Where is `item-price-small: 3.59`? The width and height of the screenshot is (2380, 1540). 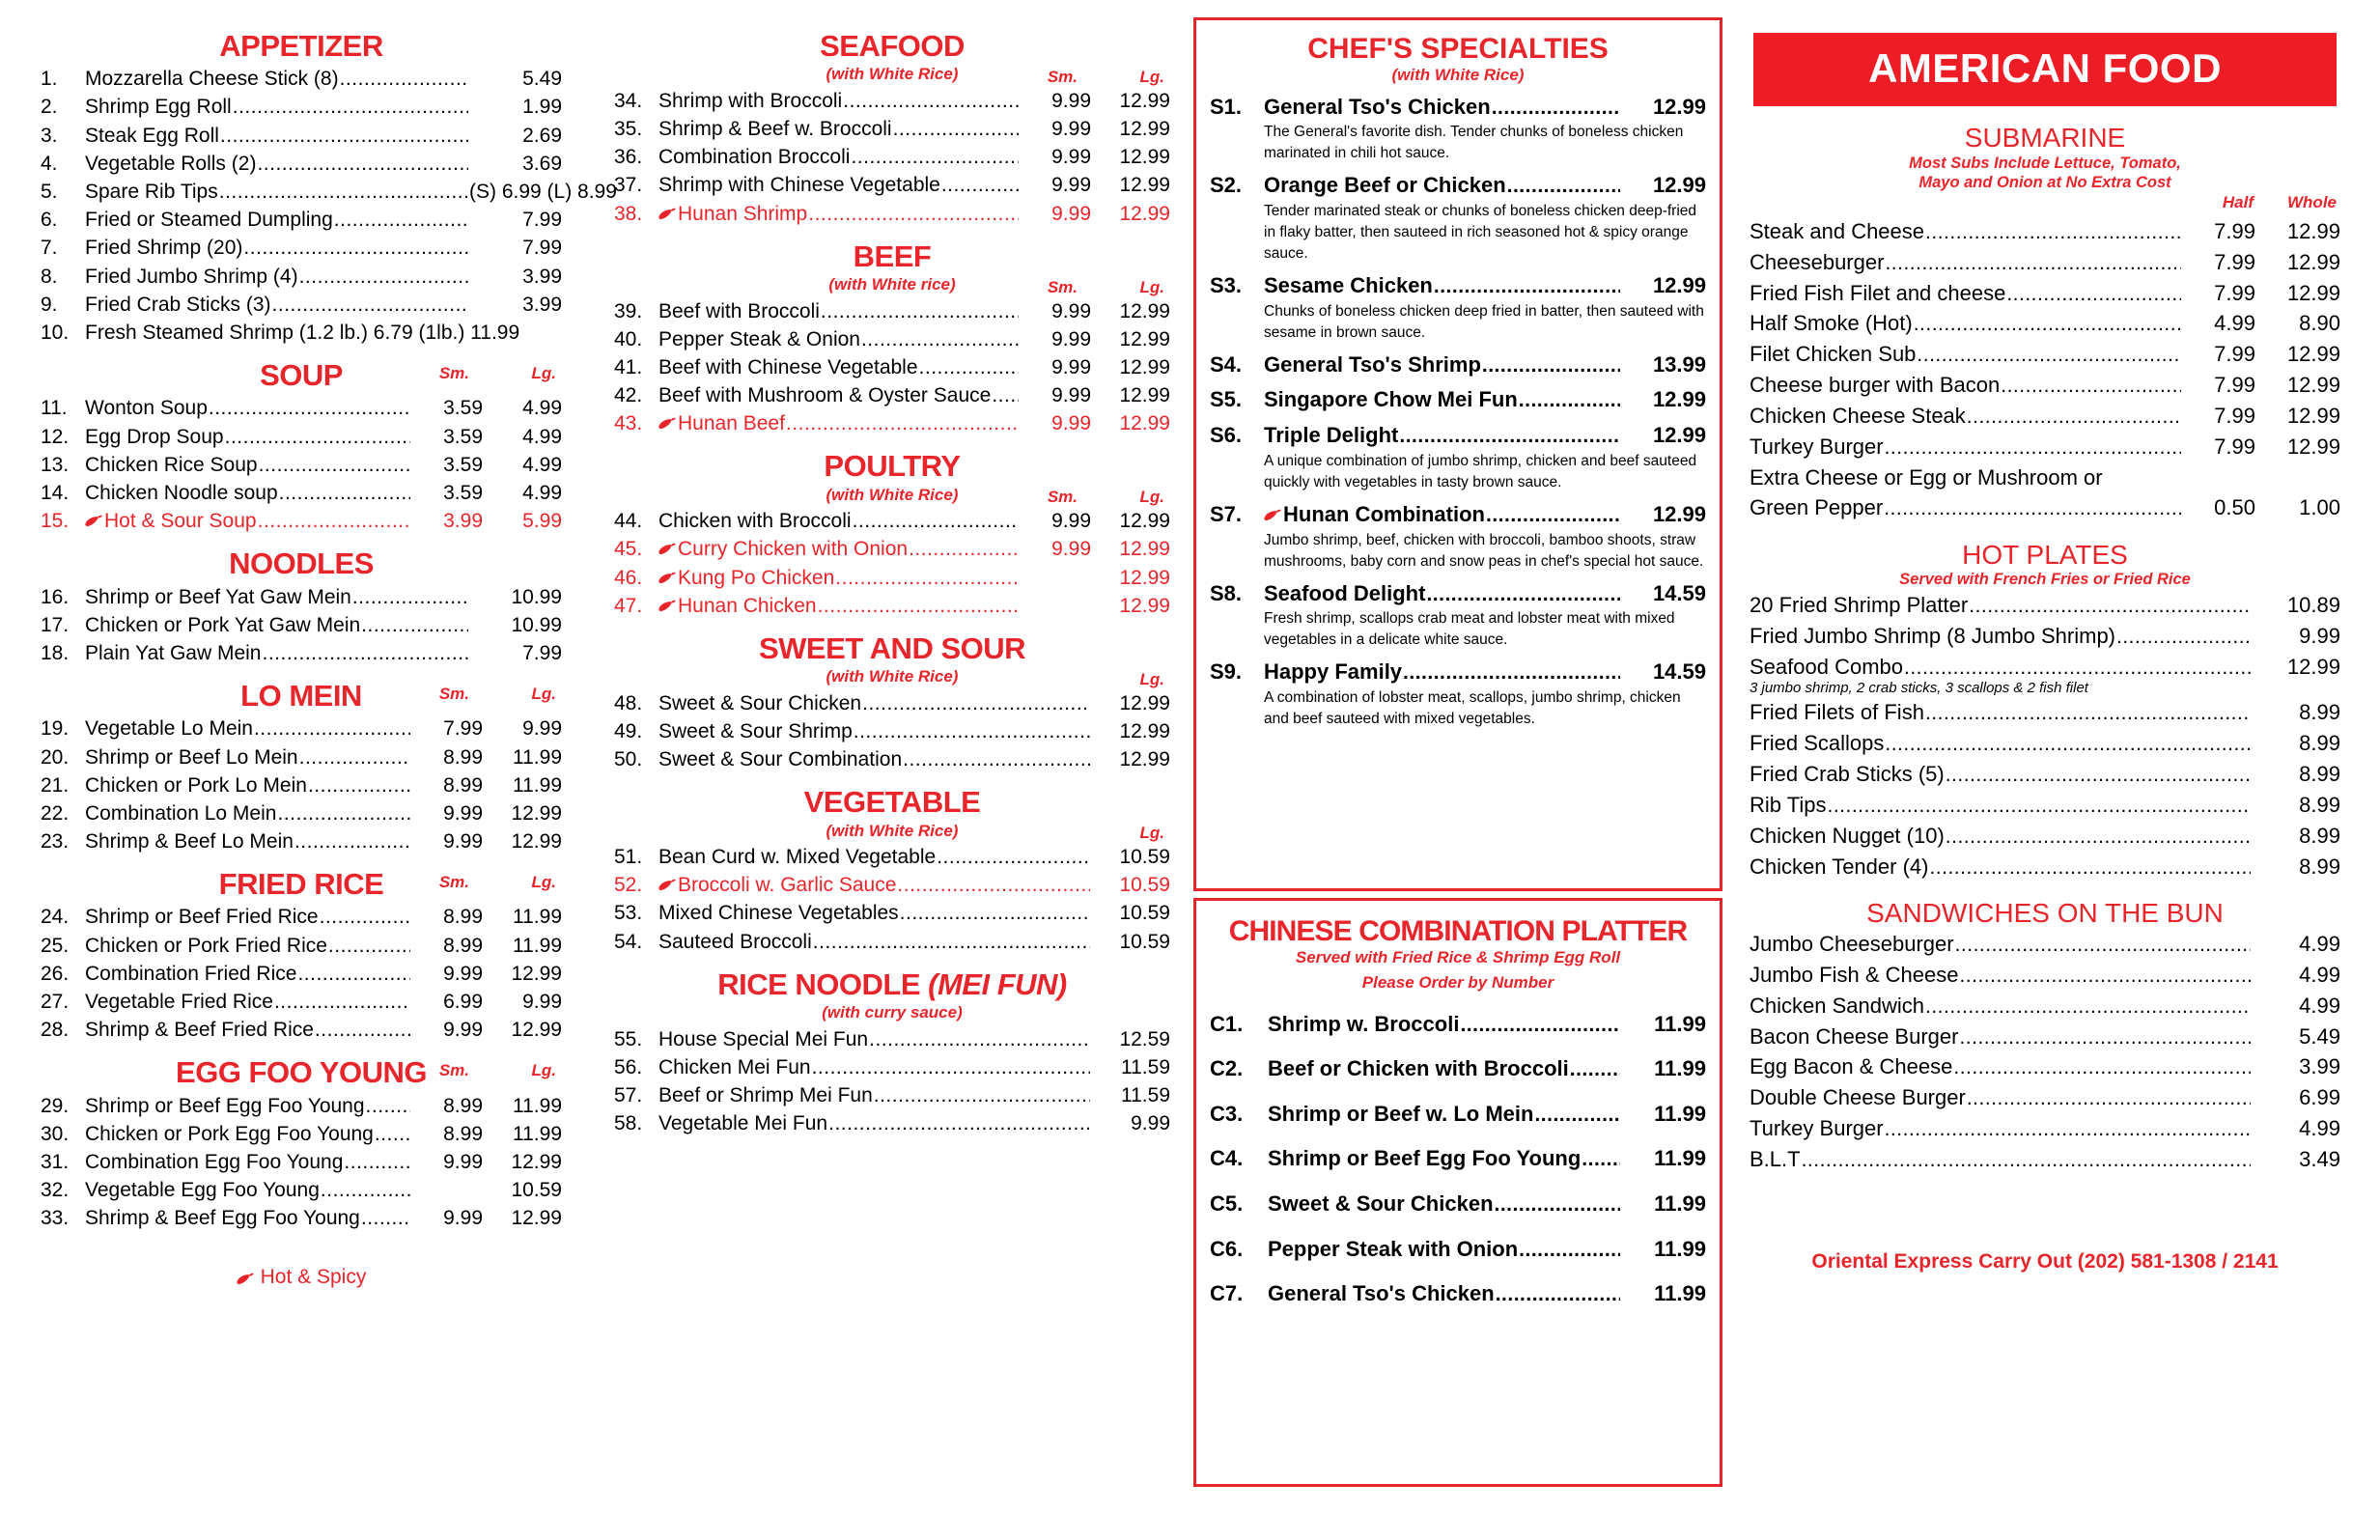
item-price-small: 3.59 is located at coordinates (463, 409).